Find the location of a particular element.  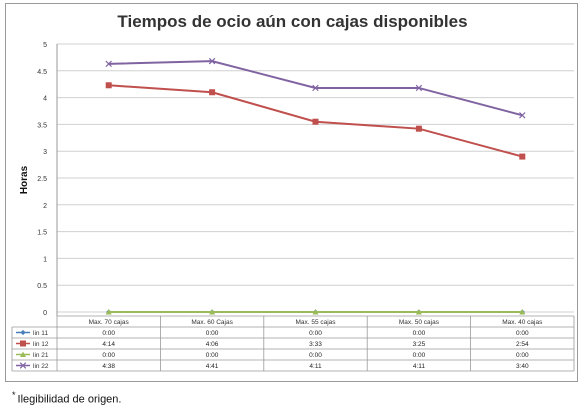

footnote-text: Ilegibilidad de origen. is located at coordinates (69, 399).